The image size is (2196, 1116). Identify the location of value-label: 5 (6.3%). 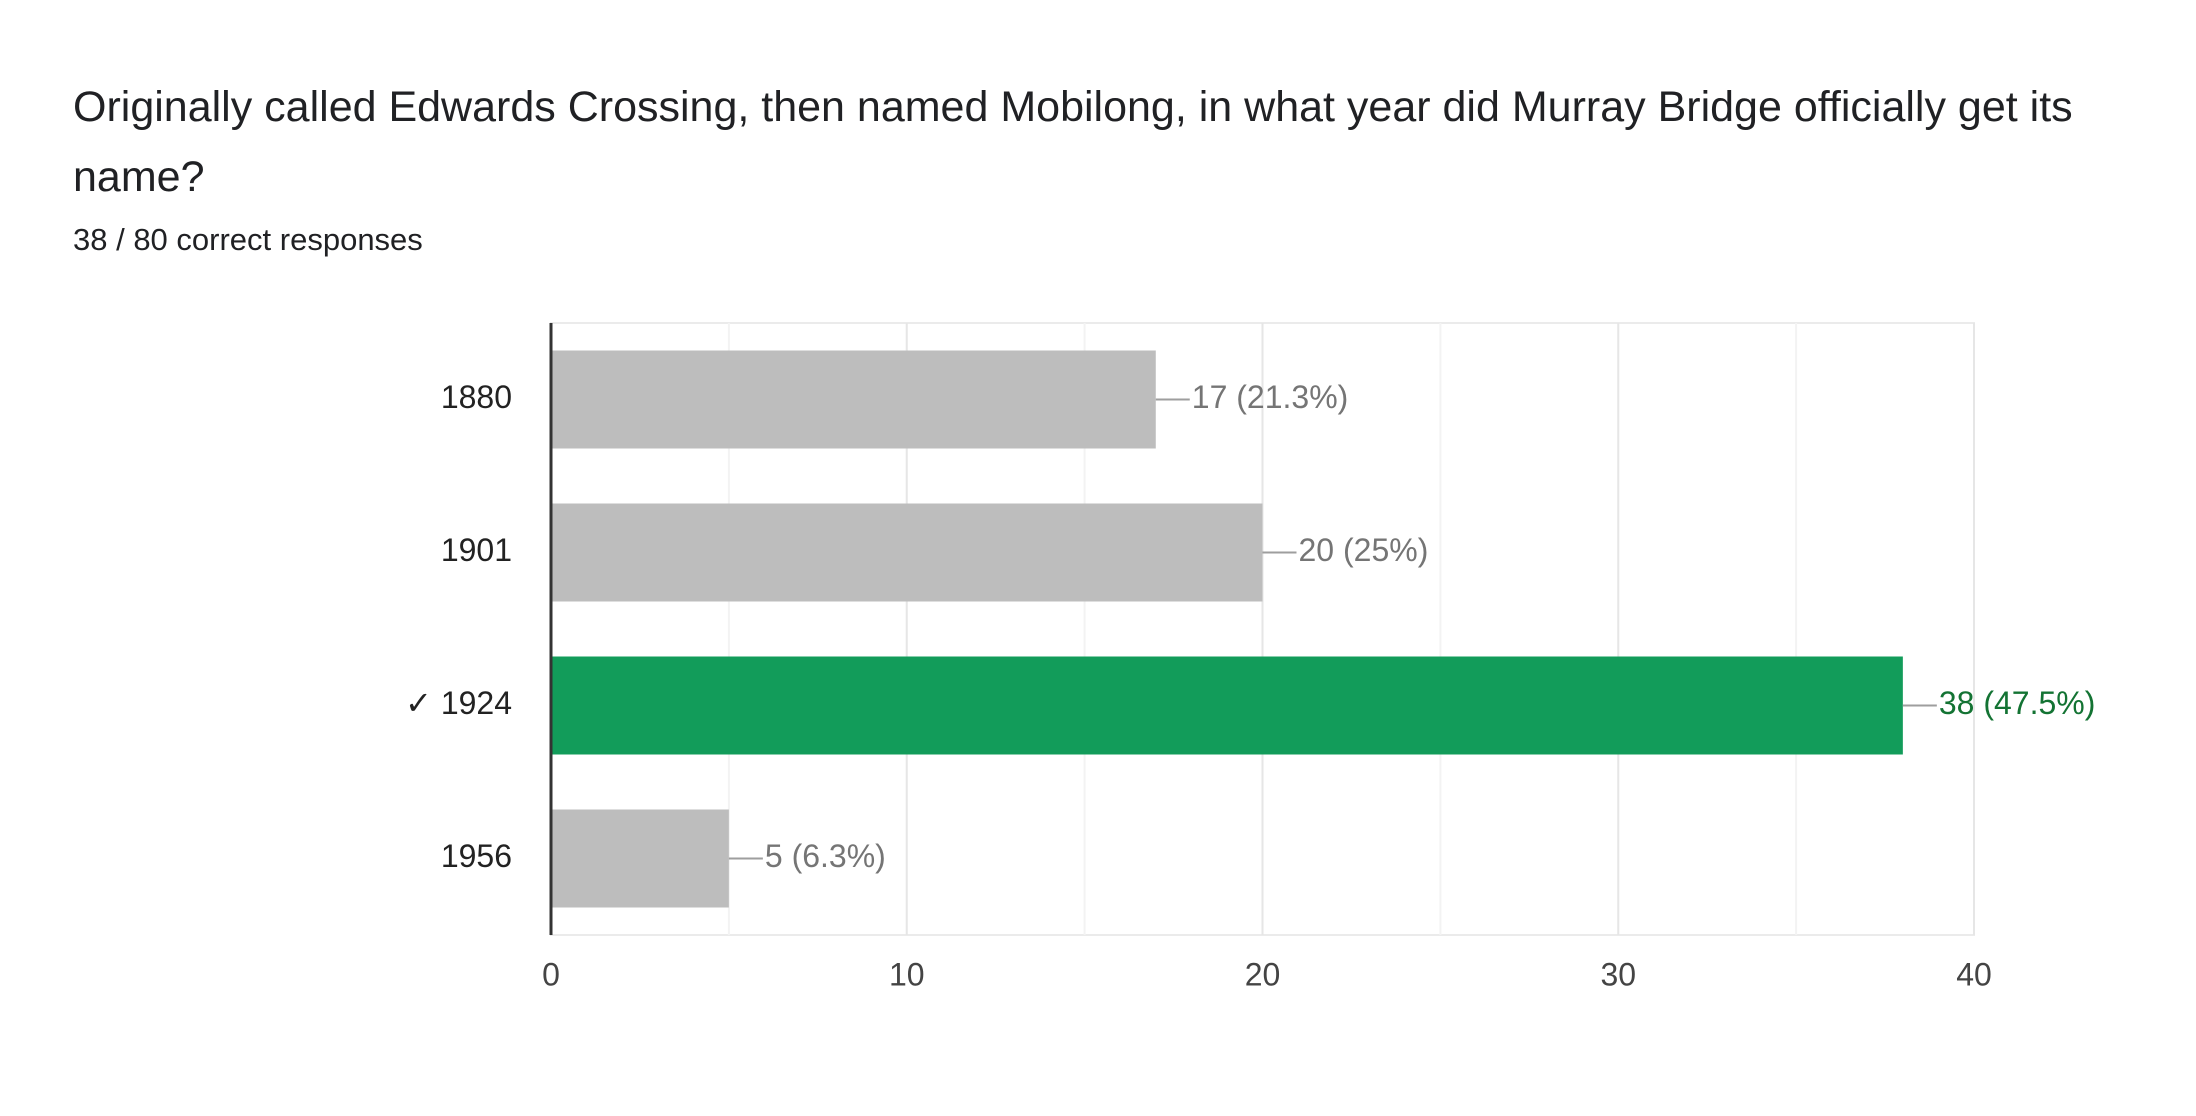
(825, 856).